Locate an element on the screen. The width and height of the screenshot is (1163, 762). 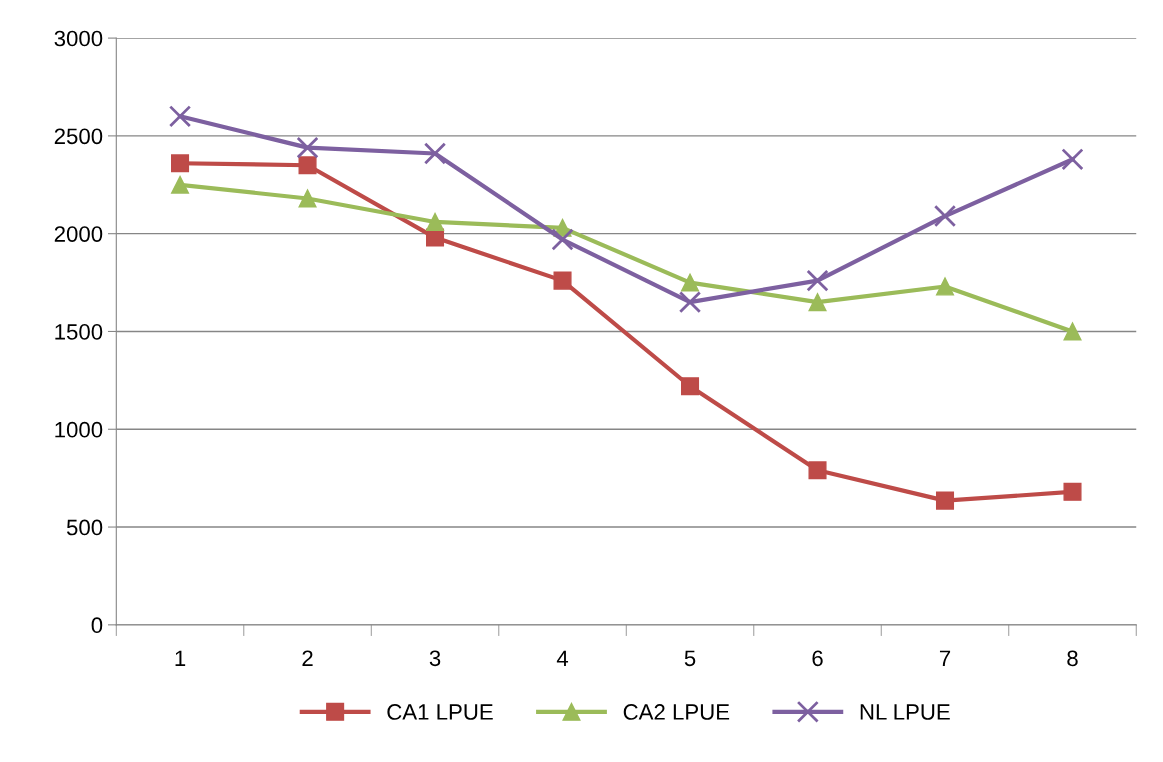
x-tick-label: 4 is located at coordinates (562, 658).